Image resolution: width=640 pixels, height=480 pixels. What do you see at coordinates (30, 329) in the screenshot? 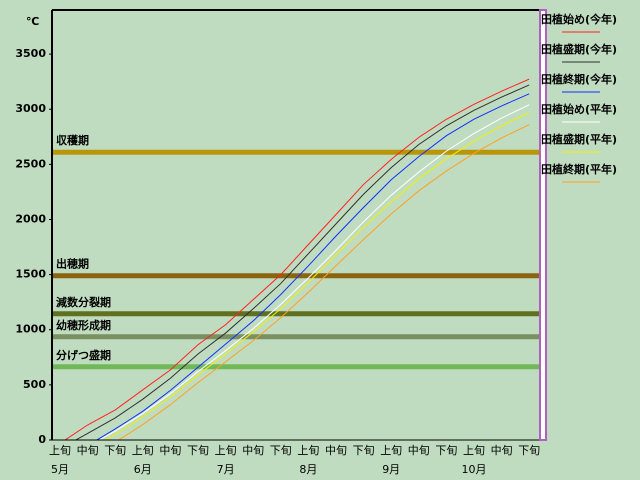
I see `y-tick-label: 1000` at bounding box center [30, 329].